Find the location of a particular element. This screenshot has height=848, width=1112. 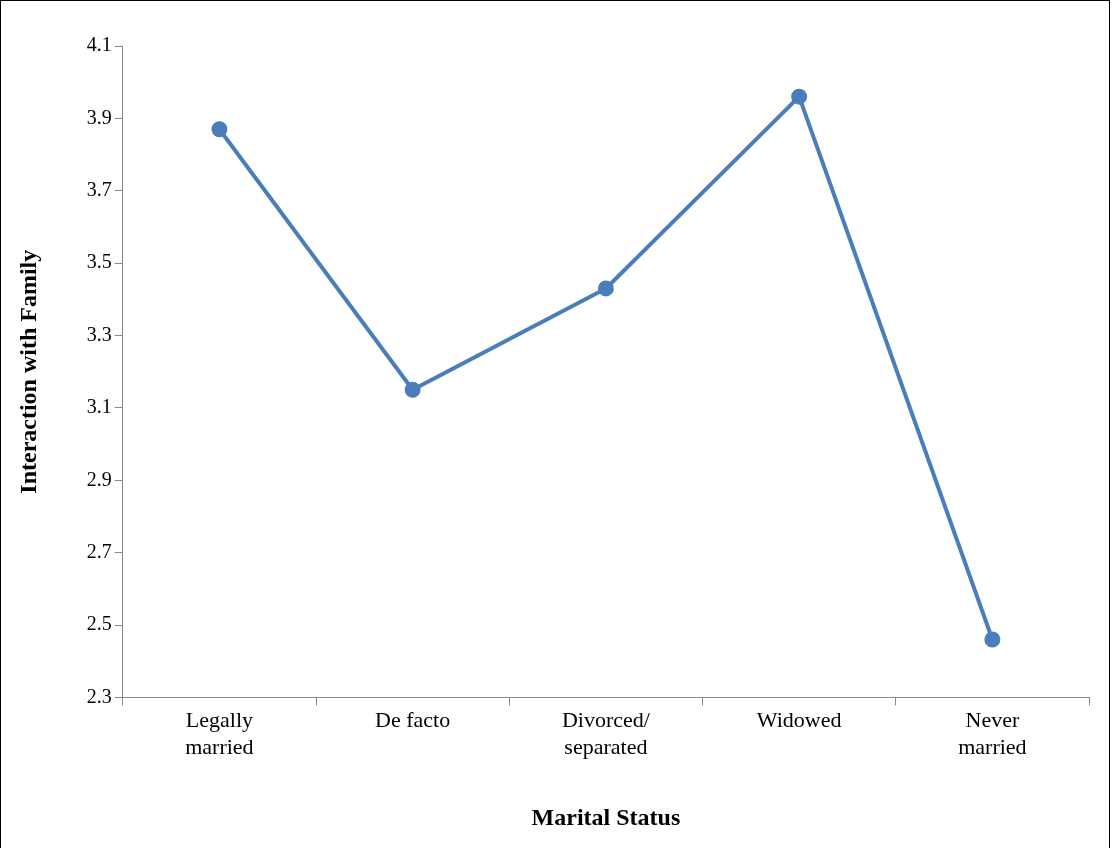

y-tick-label: 2.5 is located at coordinates (99, 623).